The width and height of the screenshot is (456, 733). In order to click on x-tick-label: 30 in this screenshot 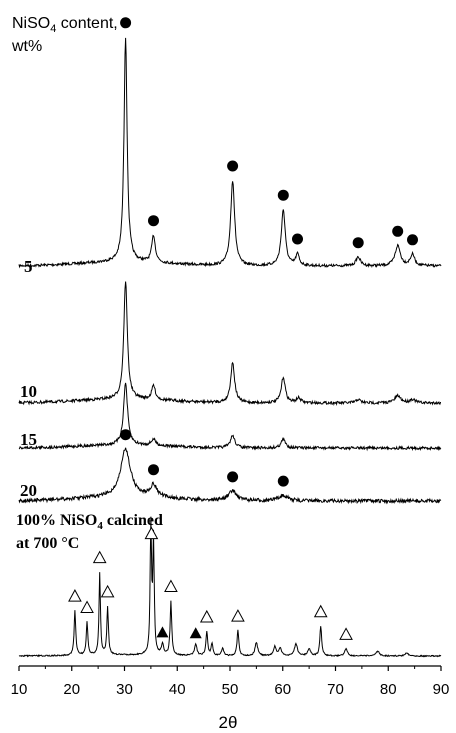, I will do `click(124, 689)`.